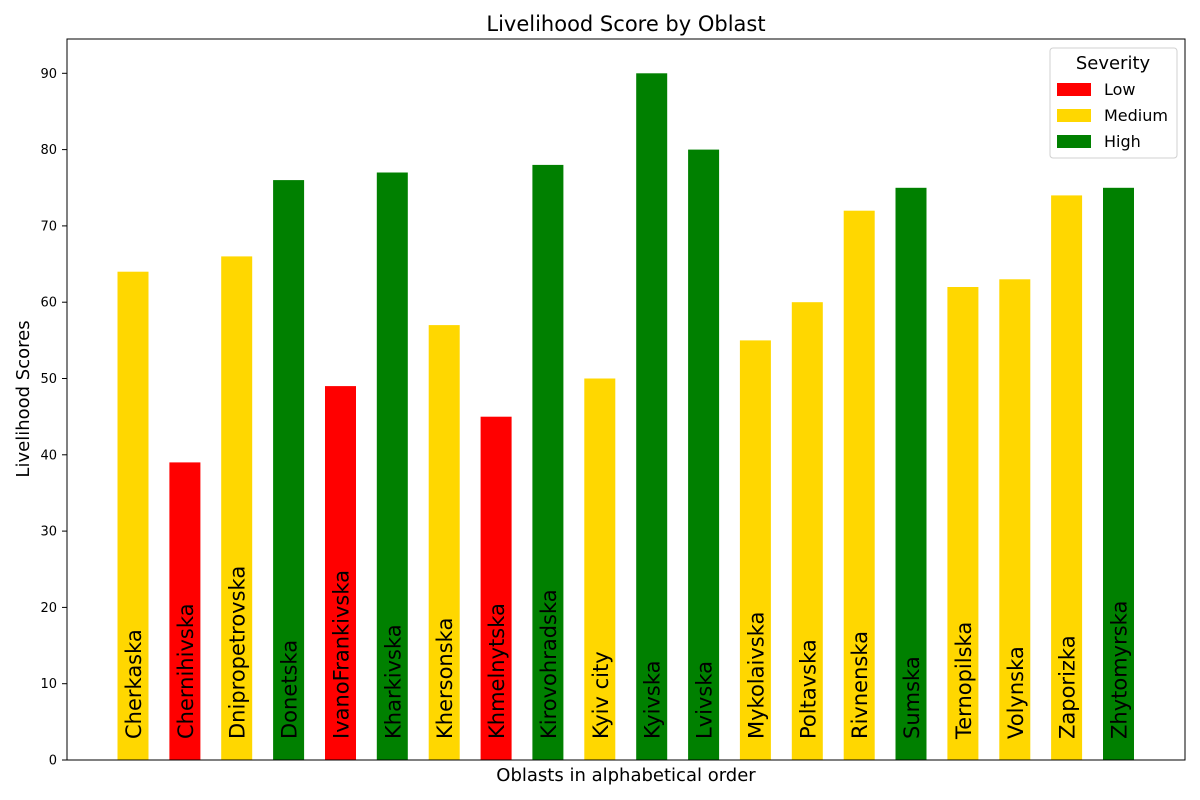 This screenshot has width=1200, height=800. I want to click on legend-title: Severity, so click(1113, 63).